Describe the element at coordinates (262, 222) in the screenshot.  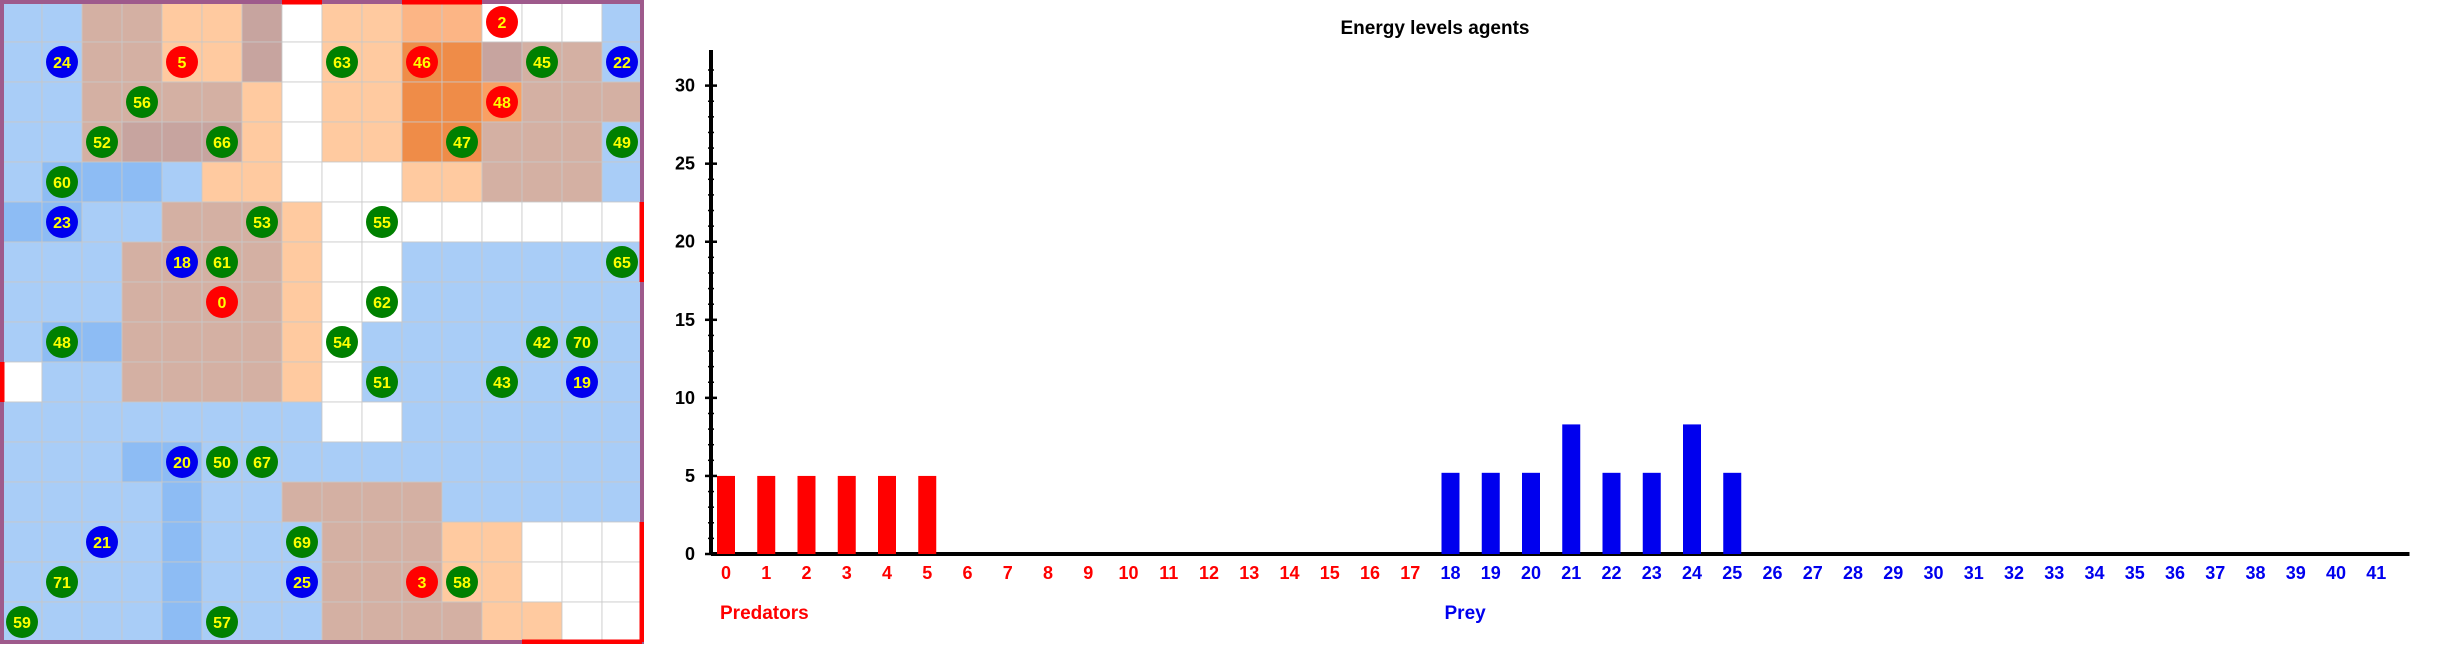
I see `agent-food-53: 53` at that location.